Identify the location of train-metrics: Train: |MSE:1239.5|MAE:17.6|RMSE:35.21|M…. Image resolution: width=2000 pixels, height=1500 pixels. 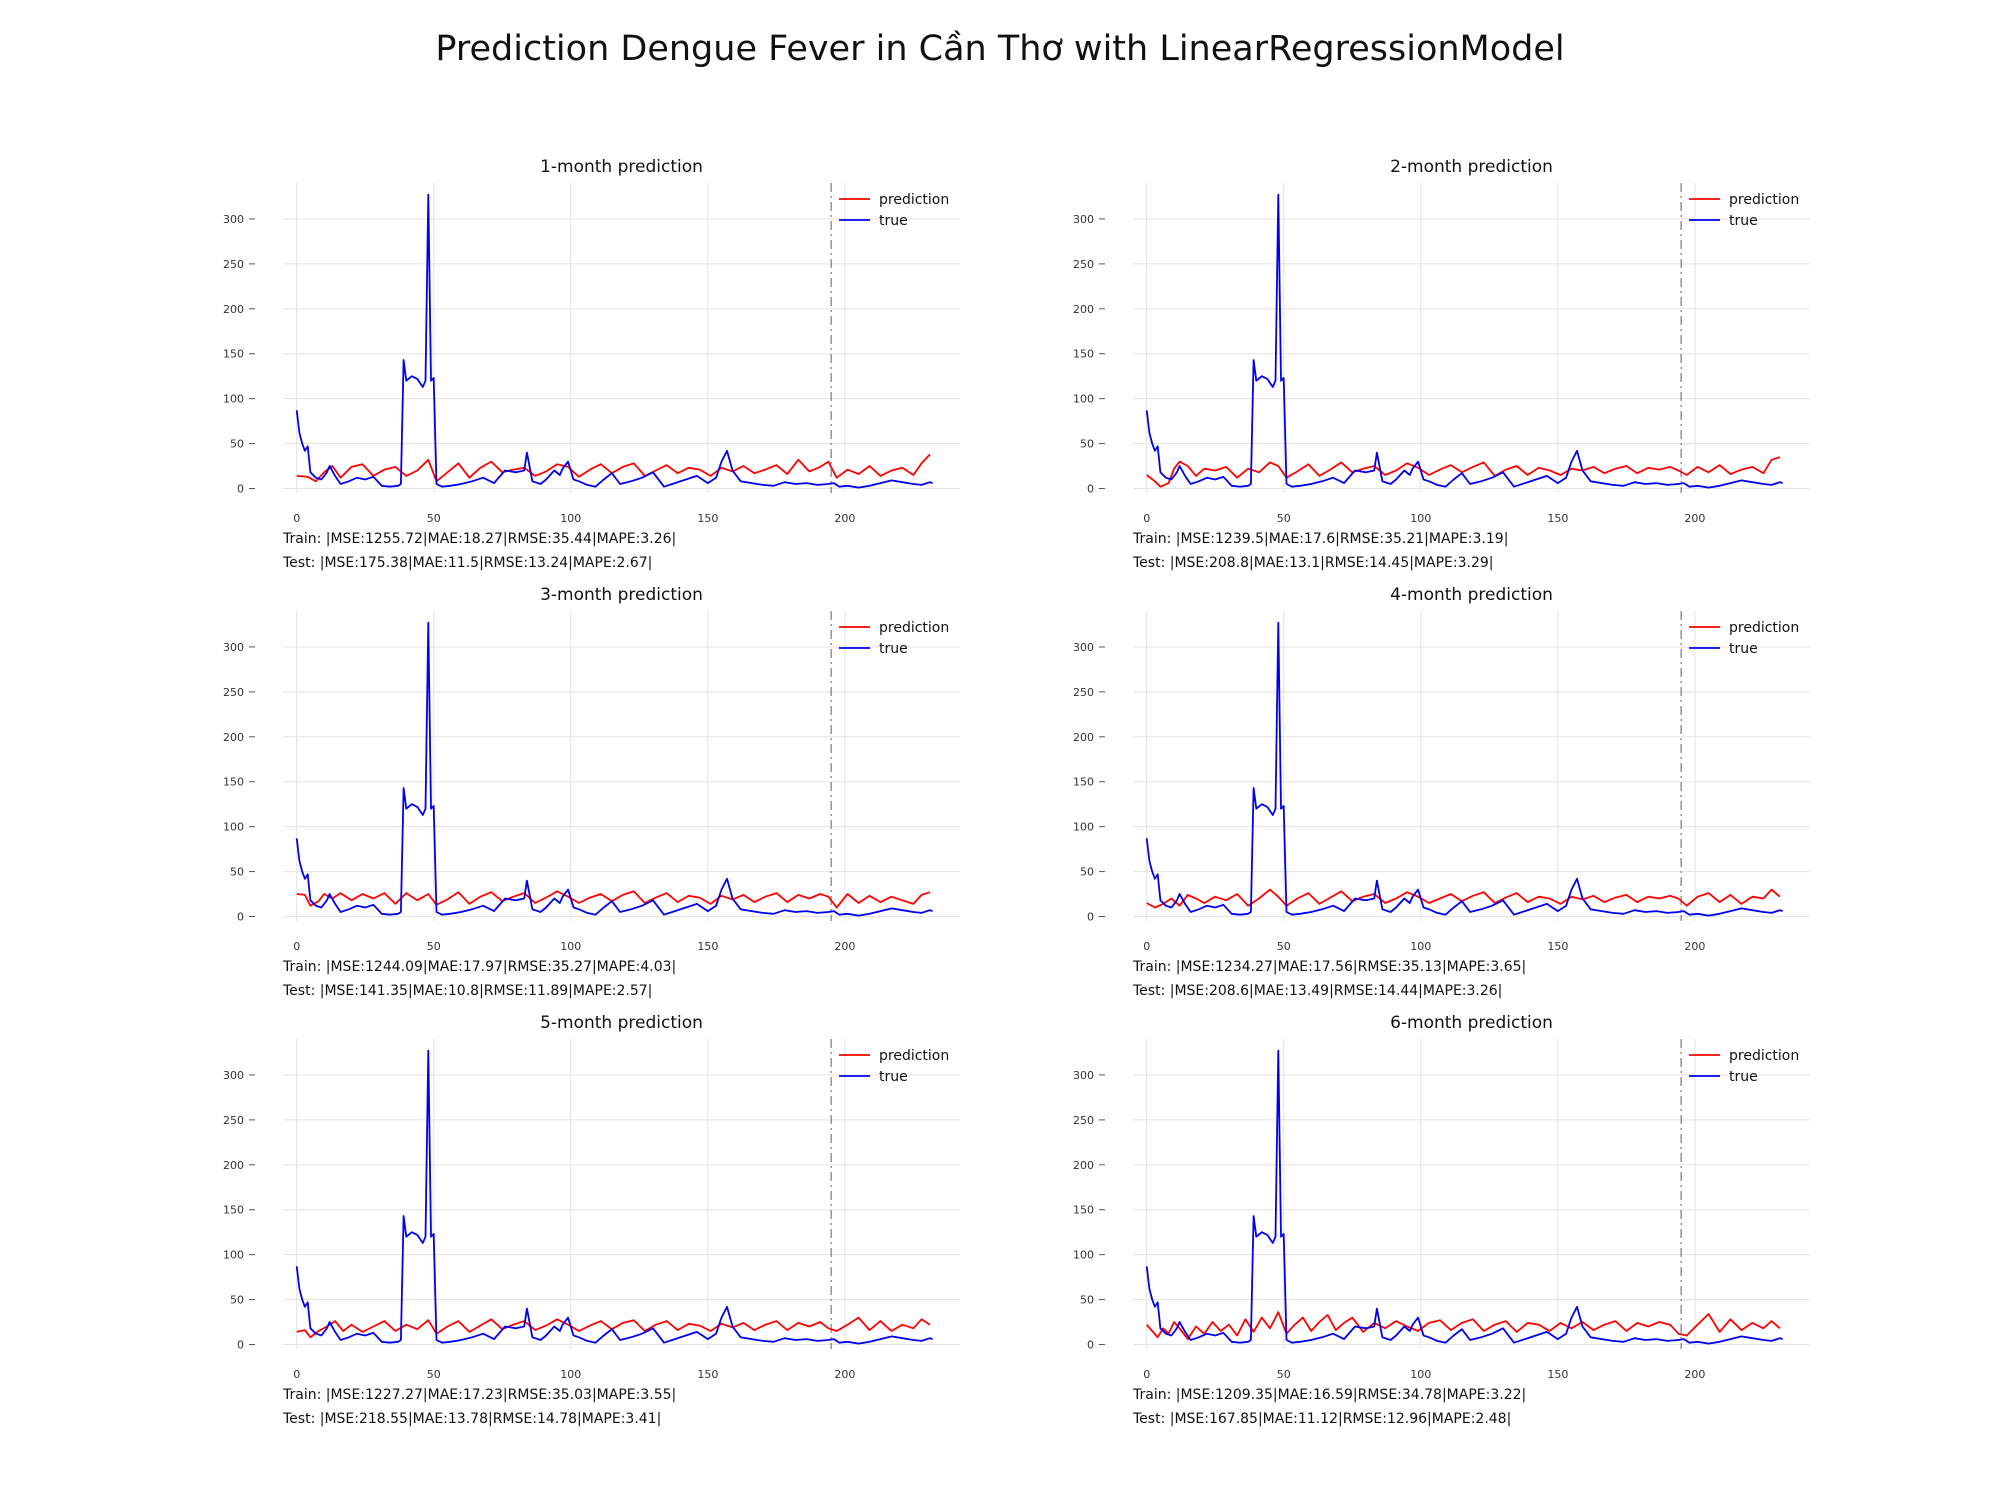
(1320, 539).